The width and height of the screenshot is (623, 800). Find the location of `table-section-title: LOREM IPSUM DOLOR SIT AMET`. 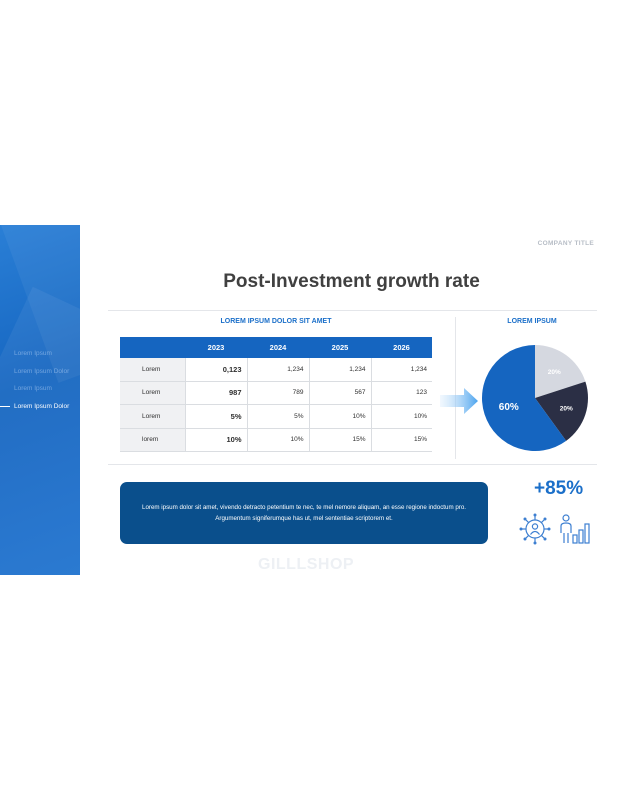

table-section-title: LOREM IPSUM DOLOR SIT AMET is located at coordinates (276, 321).